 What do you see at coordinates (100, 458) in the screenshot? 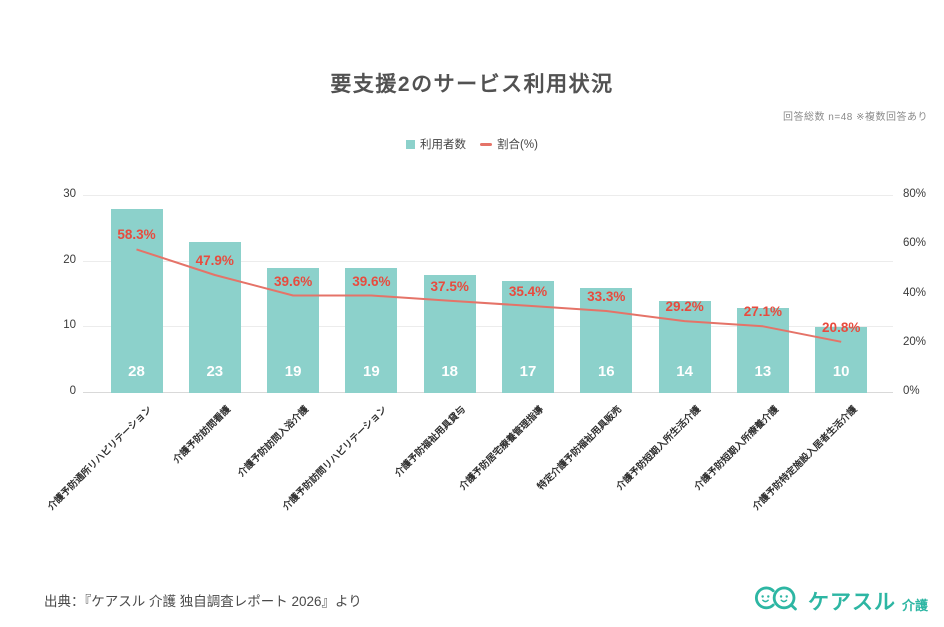
I see `category-label: 介護予防通所リハビリテーション` at bounding box center [100, 458].